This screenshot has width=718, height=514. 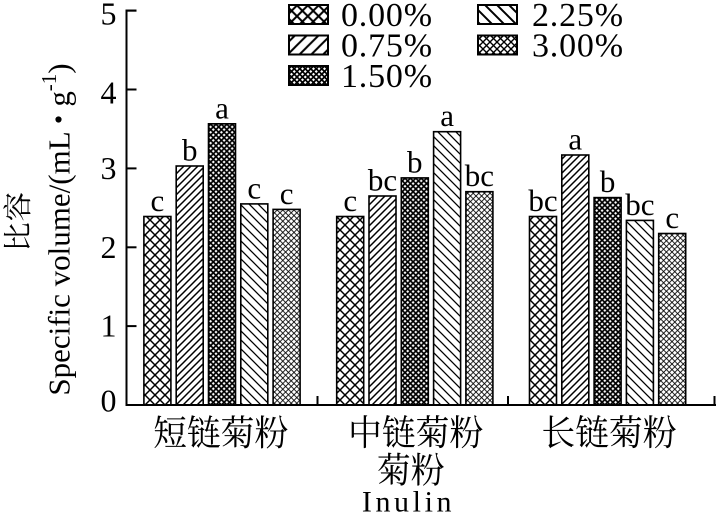 What do you see at coordinates (578, 46) in the screenshot?
I see `svg-text: 3.00%` at bounding box center [578, 46].